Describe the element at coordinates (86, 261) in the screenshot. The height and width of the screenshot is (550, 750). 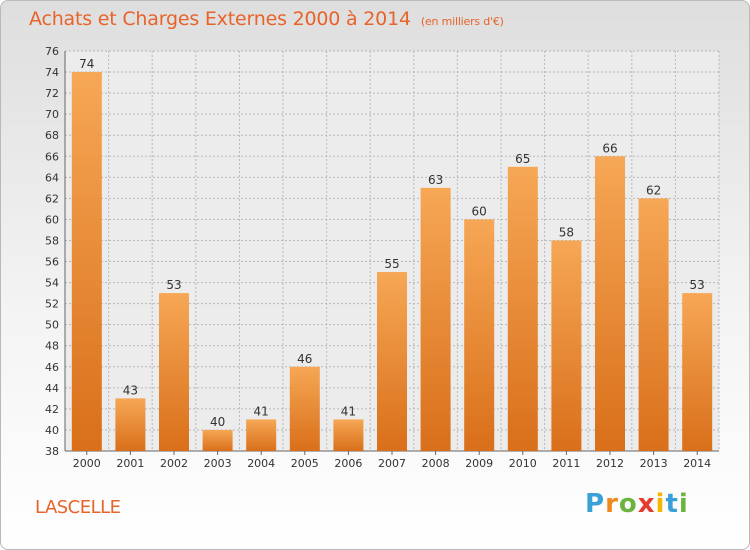
I see `bar-2000` at that location.